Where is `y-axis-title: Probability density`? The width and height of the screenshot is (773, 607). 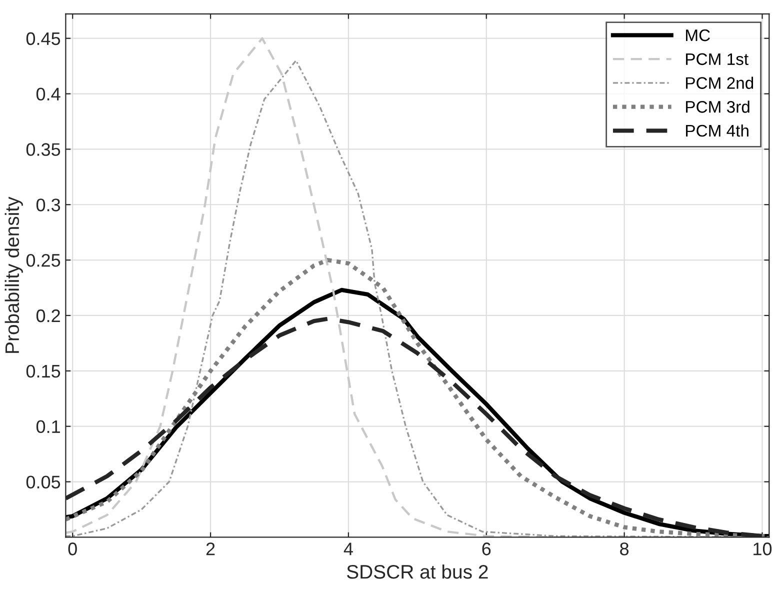
y-axis-title: Probability density is located at coordinates (13, 274).